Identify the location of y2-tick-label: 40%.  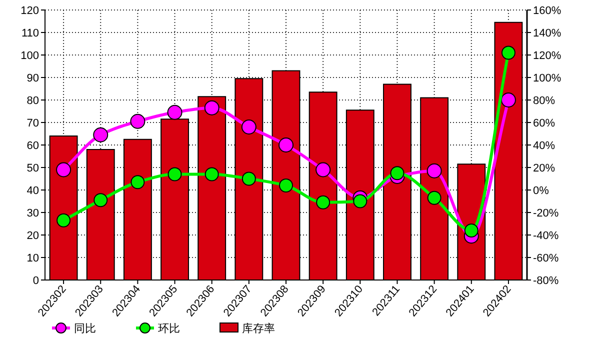
(544, 146).